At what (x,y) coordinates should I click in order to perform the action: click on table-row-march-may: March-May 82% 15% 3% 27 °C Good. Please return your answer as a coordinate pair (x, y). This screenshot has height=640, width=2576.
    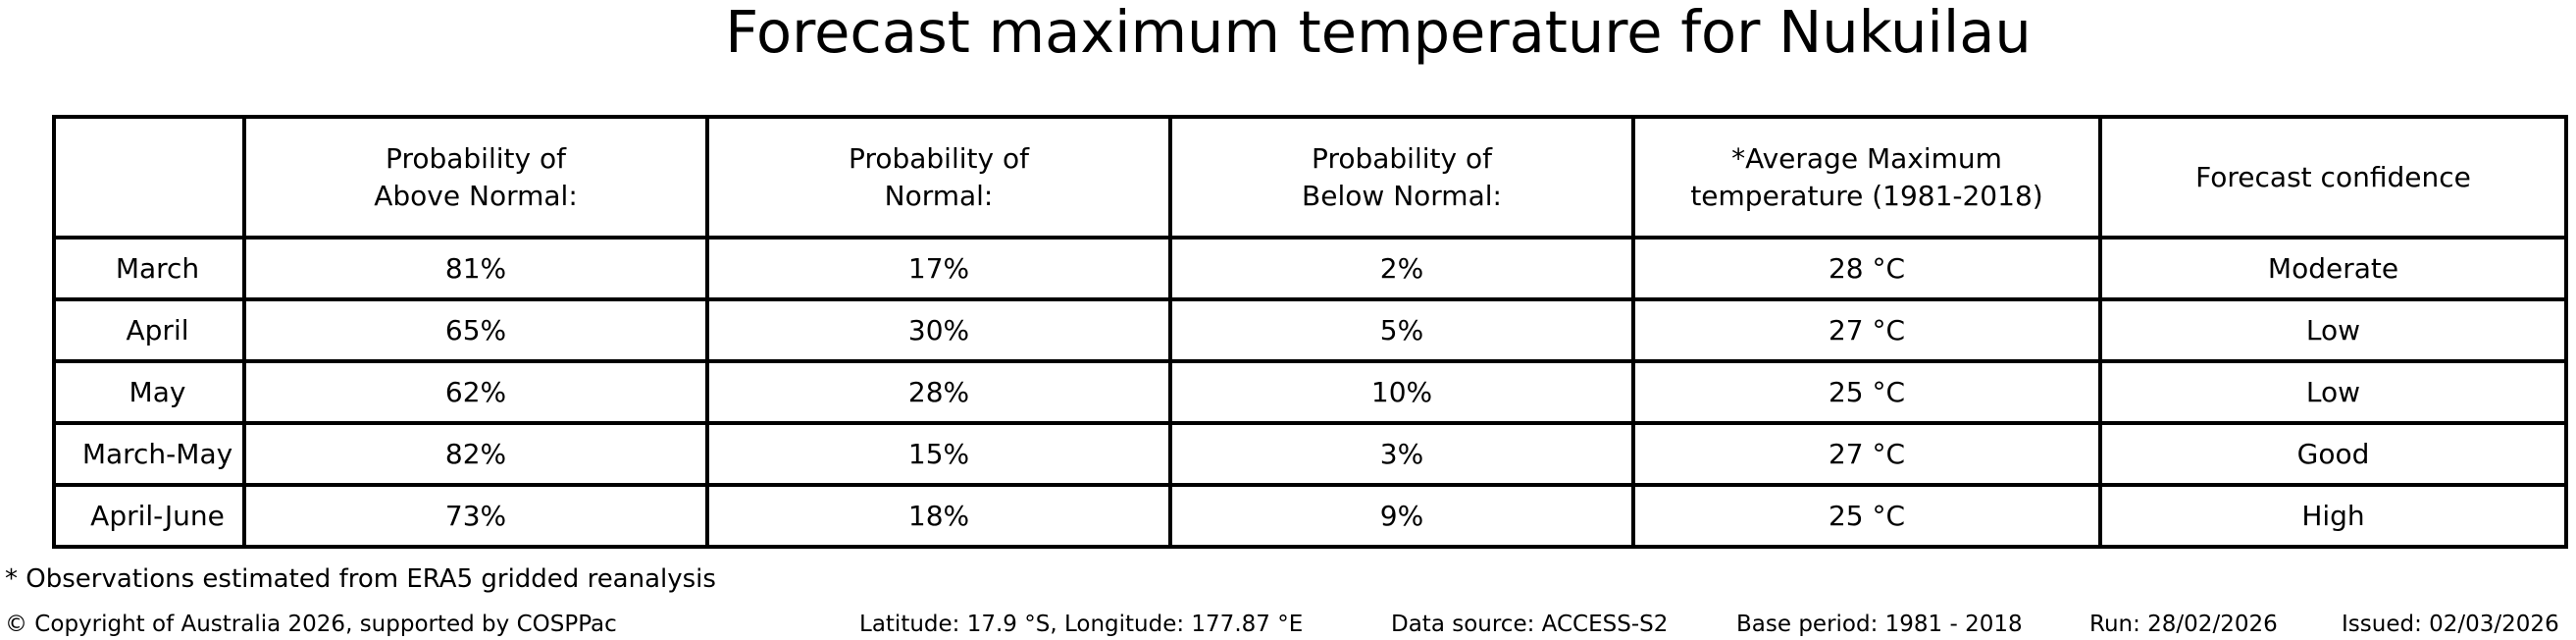
    Looking at the image, I should click on (1310, 454).